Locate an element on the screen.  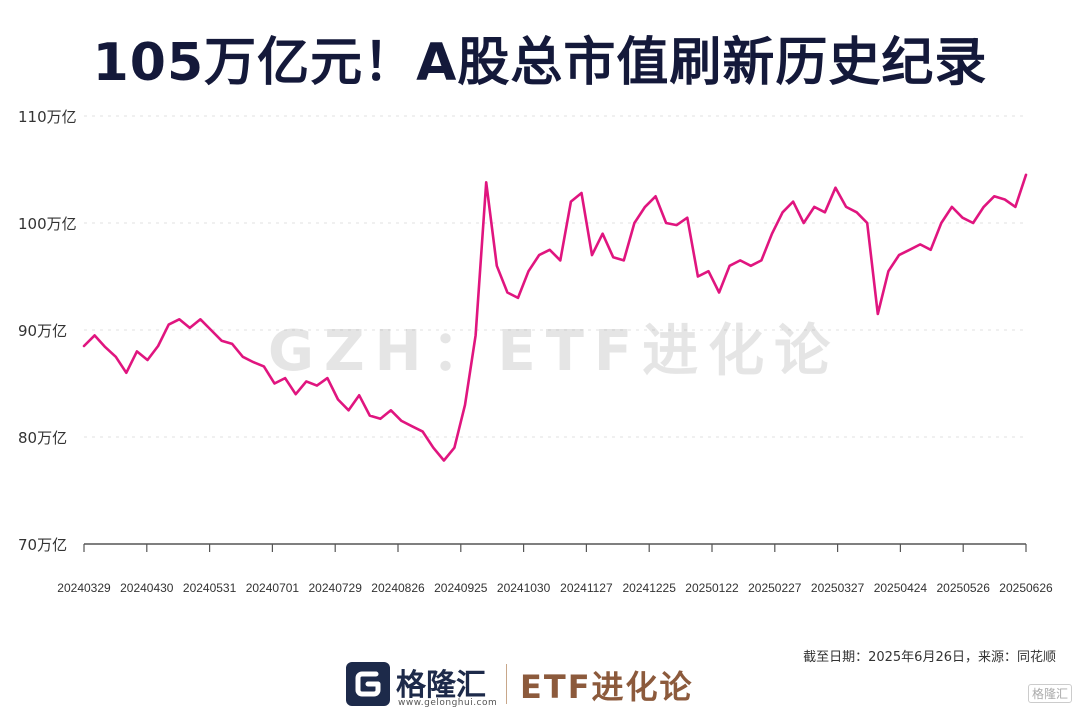
watermark: GZH：ETF进化论 is located at coordinates (554, 351).